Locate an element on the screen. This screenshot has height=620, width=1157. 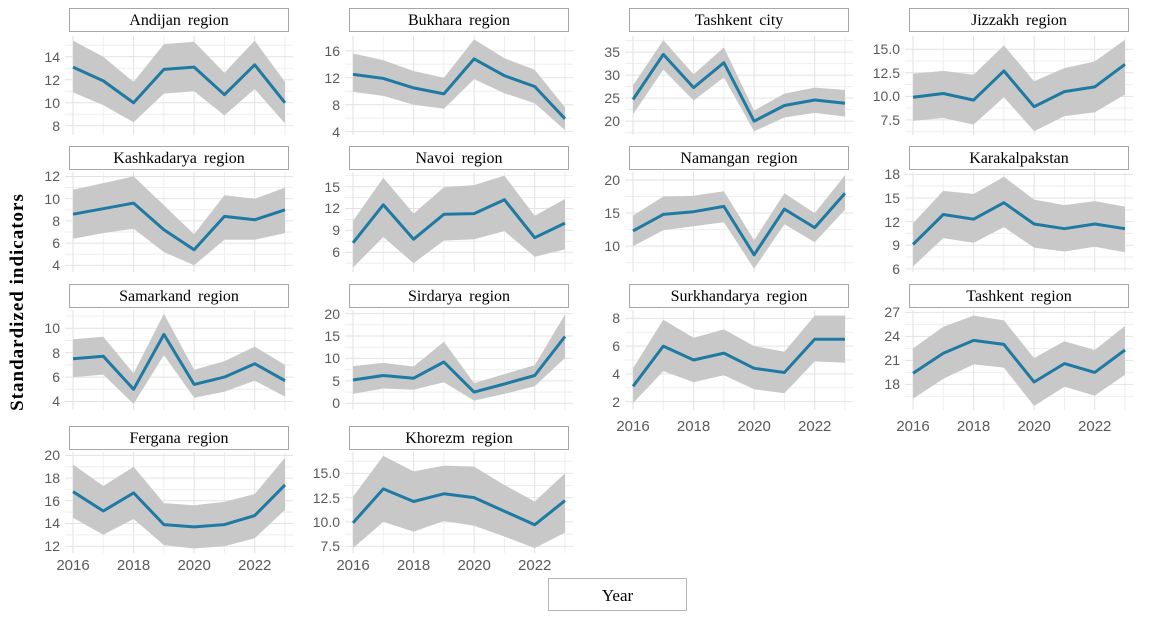
panel-plot-tashkent-region is located at coordinates (1019, 360).